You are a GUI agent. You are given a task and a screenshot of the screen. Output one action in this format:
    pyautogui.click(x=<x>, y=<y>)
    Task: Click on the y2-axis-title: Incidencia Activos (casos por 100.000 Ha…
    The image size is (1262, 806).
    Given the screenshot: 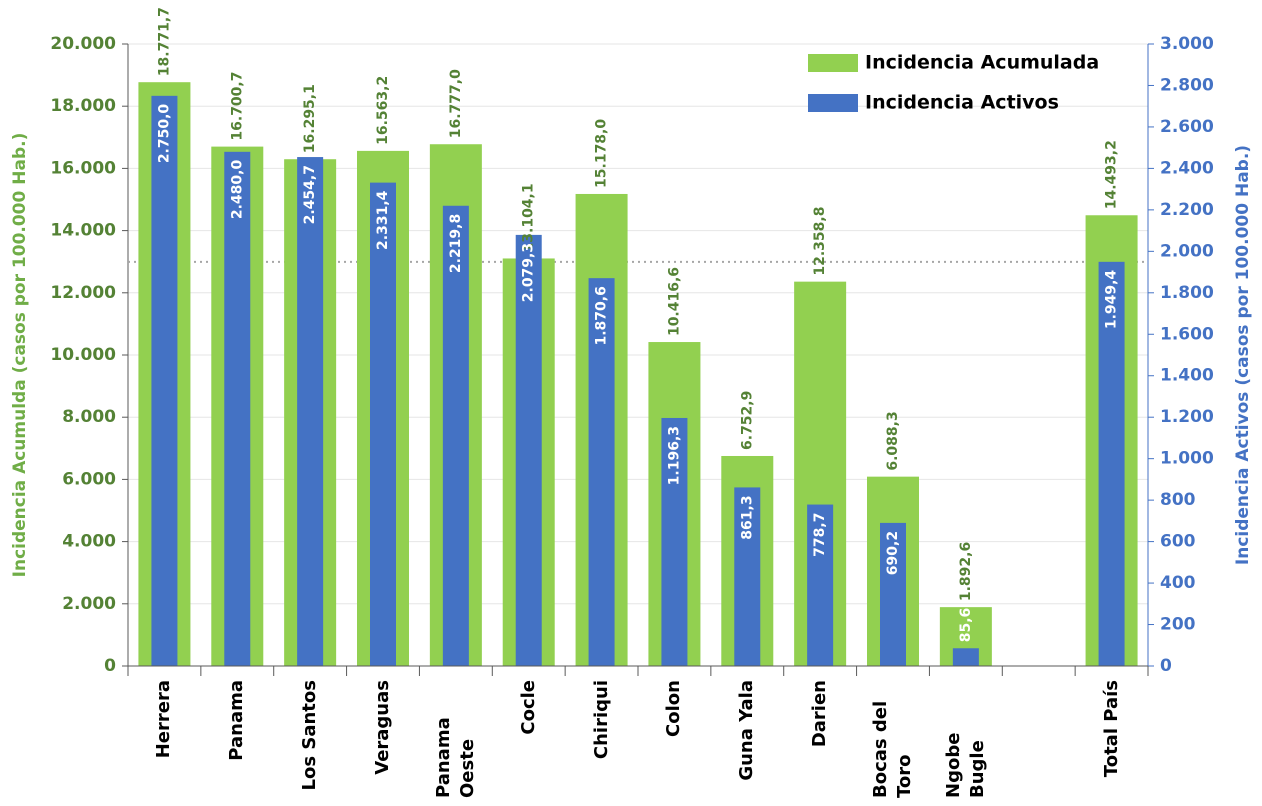 What is the action you would take?
    pyautogui.click(x=1243, y=355)
    